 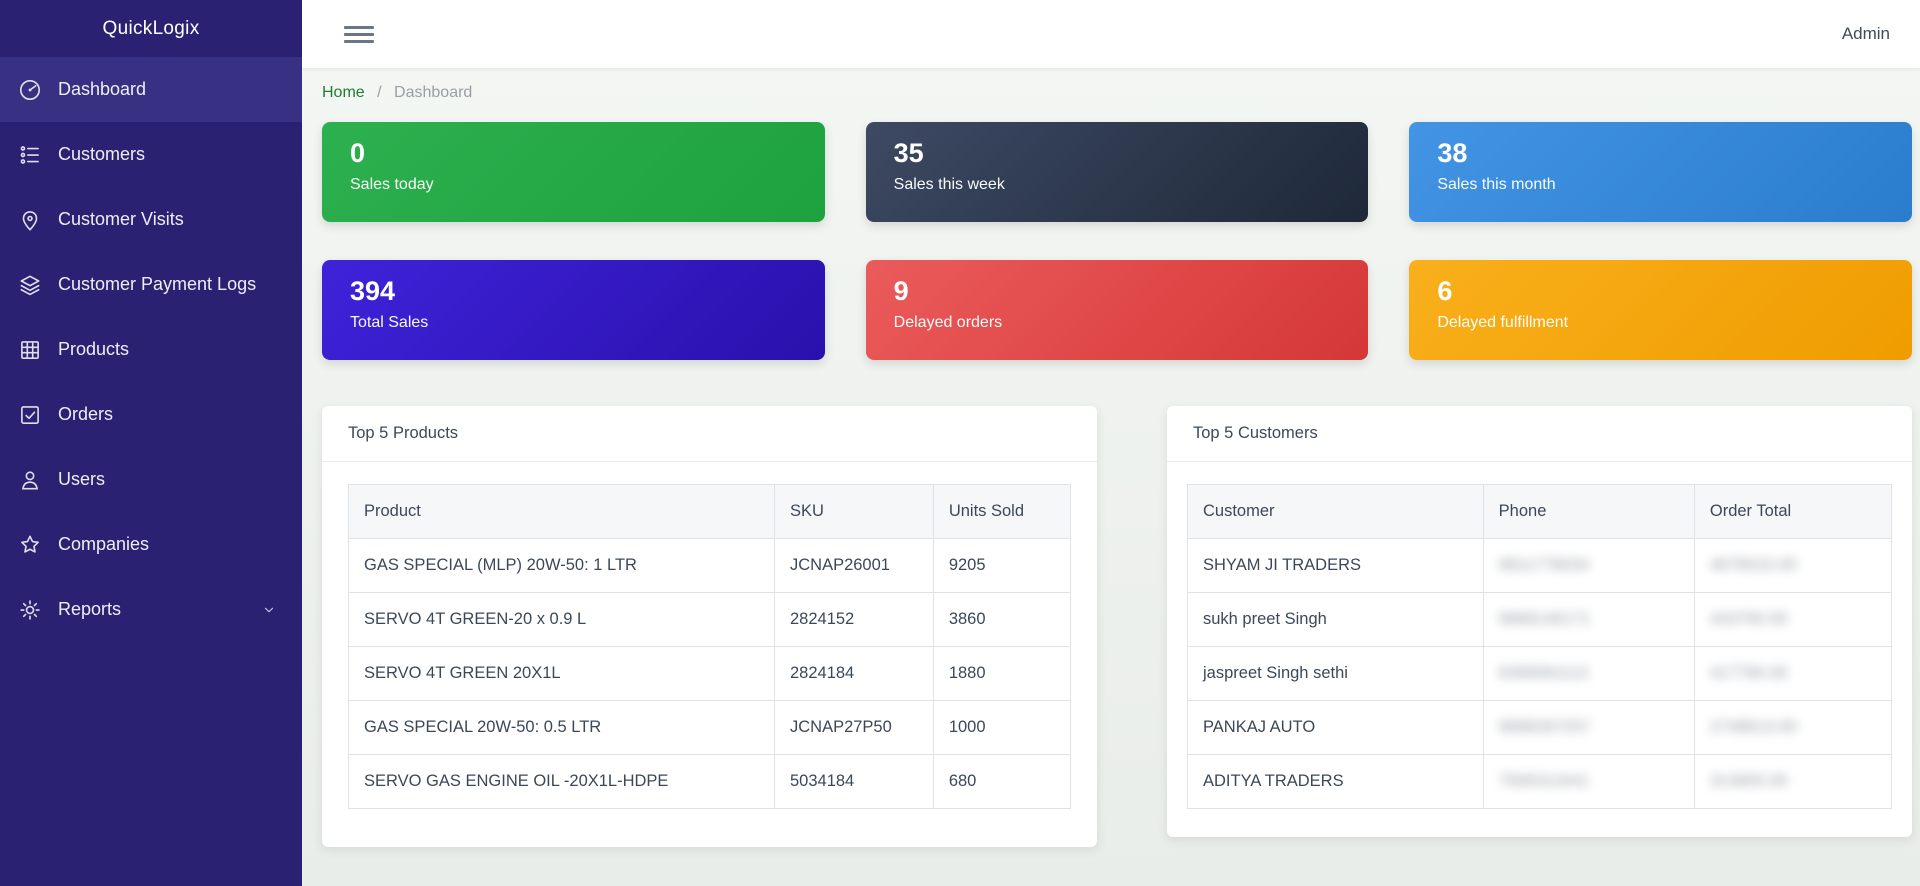 What do you see at coordinates (30, 155) in the screenshot?
I see `list-icon` at bounding box center [30, 155].